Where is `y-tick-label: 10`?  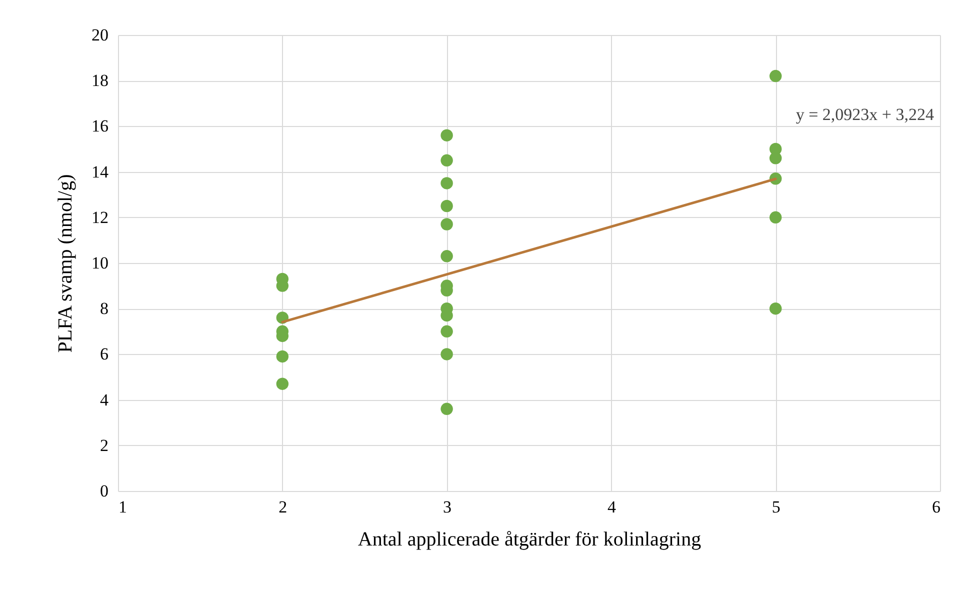
y-tick-label: 10 is located at coordinates (100, 263).